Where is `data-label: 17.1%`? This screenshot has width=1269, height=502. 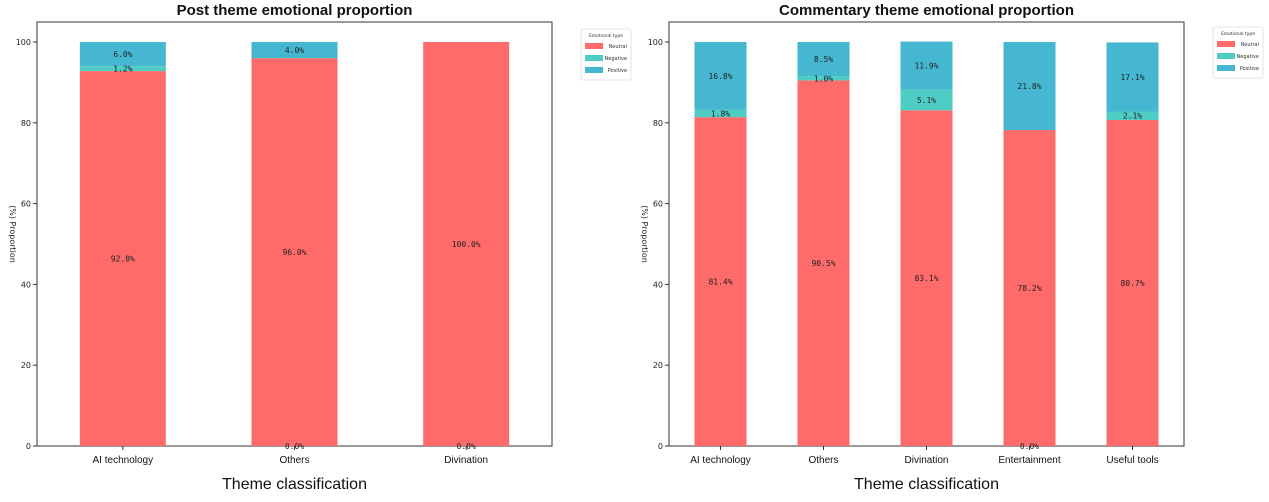
data-label: 17.1% is located at coordinates (1132, 77).